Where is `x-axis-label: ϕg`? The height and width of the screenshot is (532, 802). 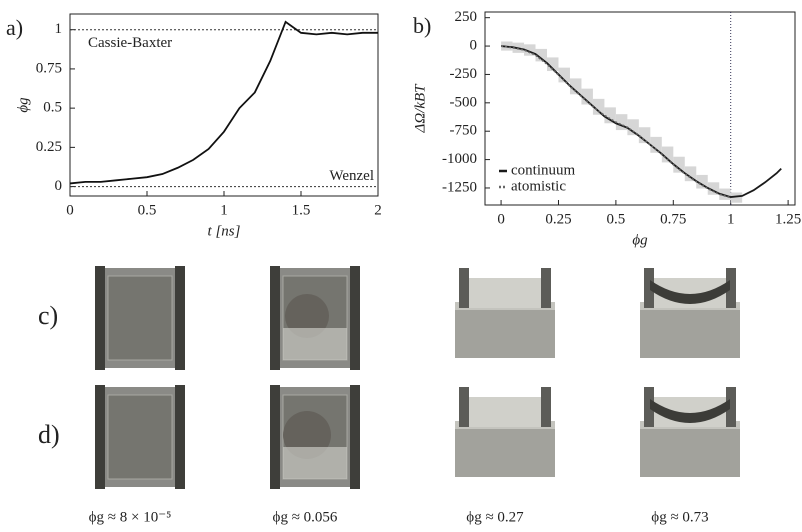
x-axis-label: ϕg is located at coordinates (640, 240).